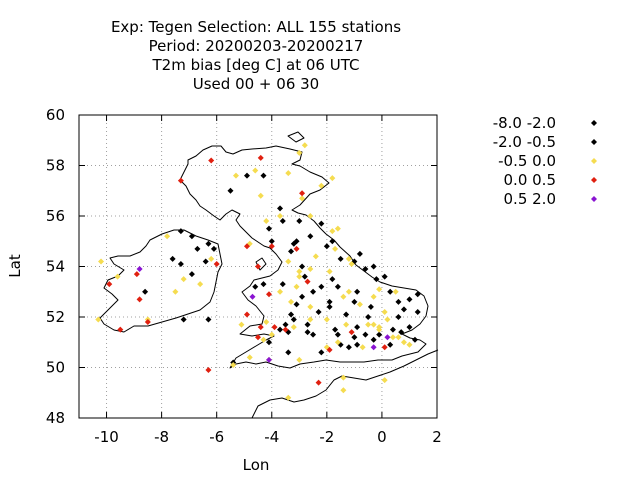 The width and height of the screenshot is (640, 480). Describe the element at coordinates (256, 465) in the screenshot. I see `x-axis-label: Lon` at that location.